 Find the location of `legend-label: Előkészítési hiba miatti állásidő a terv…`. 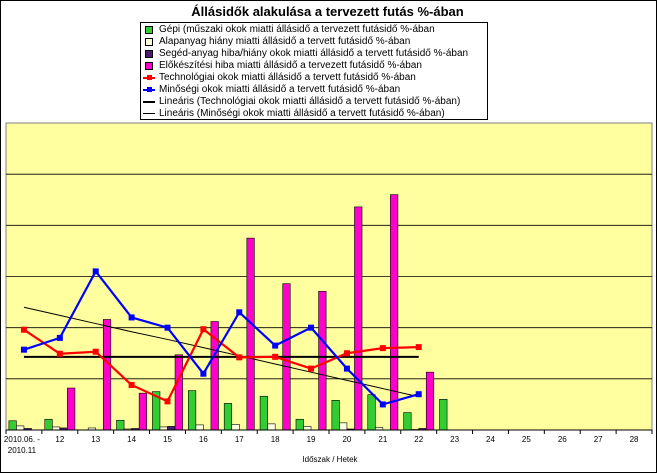

legend-label: Előkészítési hiba miatti állásidő a terv… is located at coordinates (290, 65).